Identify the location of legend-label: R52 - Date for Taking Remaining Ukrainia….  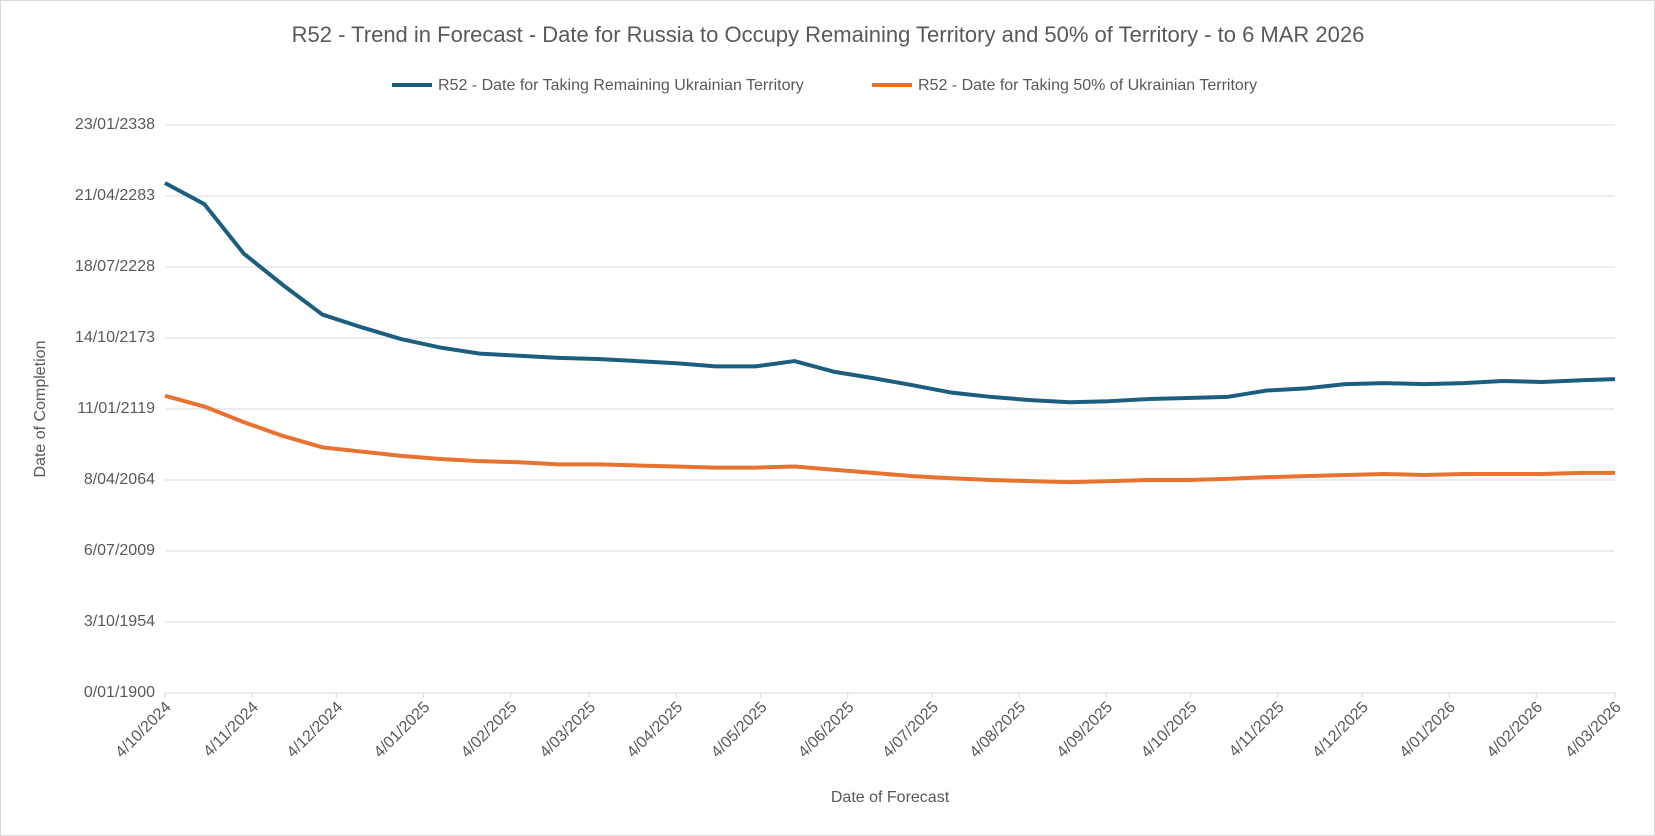
(621, 85).